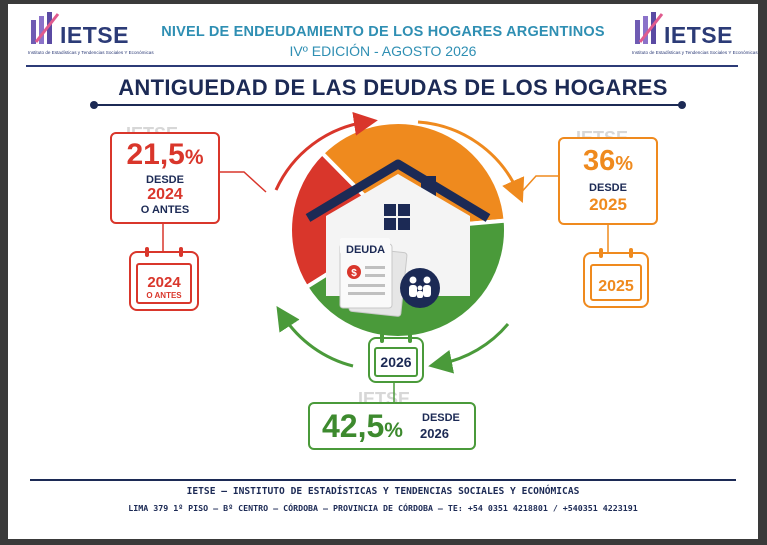  I want to click on calendar-icon-2026: 2026, so click(396, 358).